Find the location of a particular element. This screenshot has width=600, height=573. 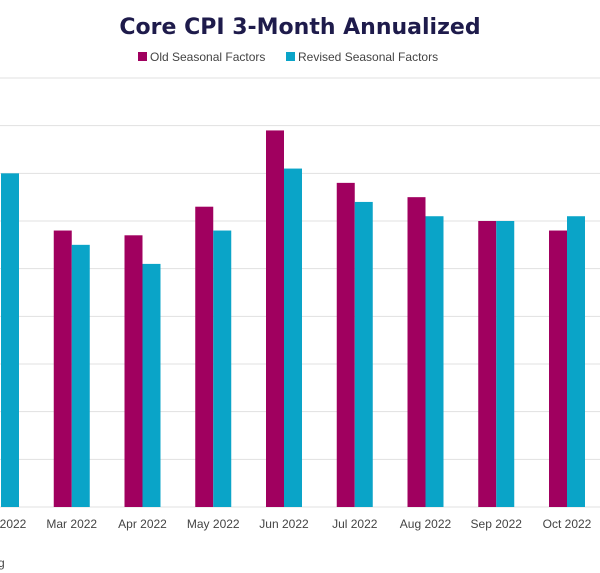

legend-label-revised-seasonal-factors: Revised Seasonal Factors is located at coordinates (368, 57).